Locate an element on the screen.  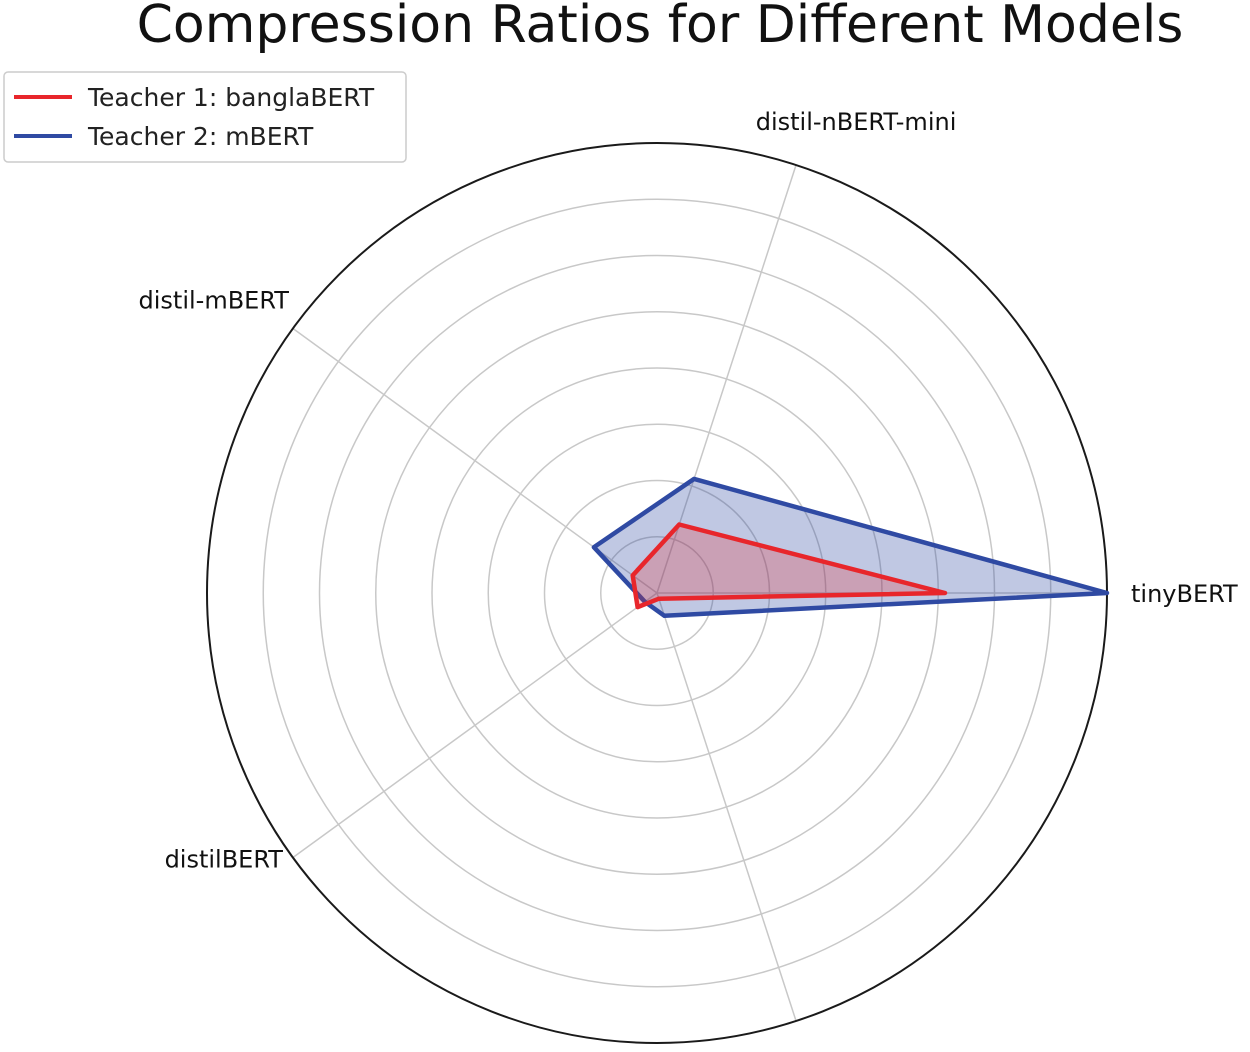
axis-label-3: distilBERT is located at coordinates (224, 860).